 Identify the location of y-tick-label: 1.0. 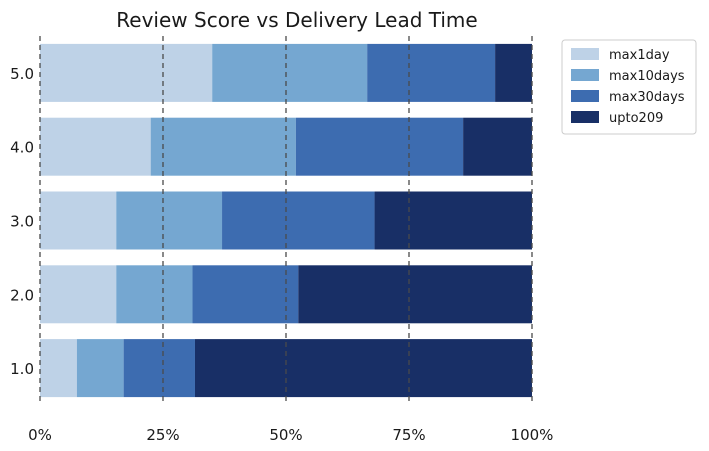
(22, 369).